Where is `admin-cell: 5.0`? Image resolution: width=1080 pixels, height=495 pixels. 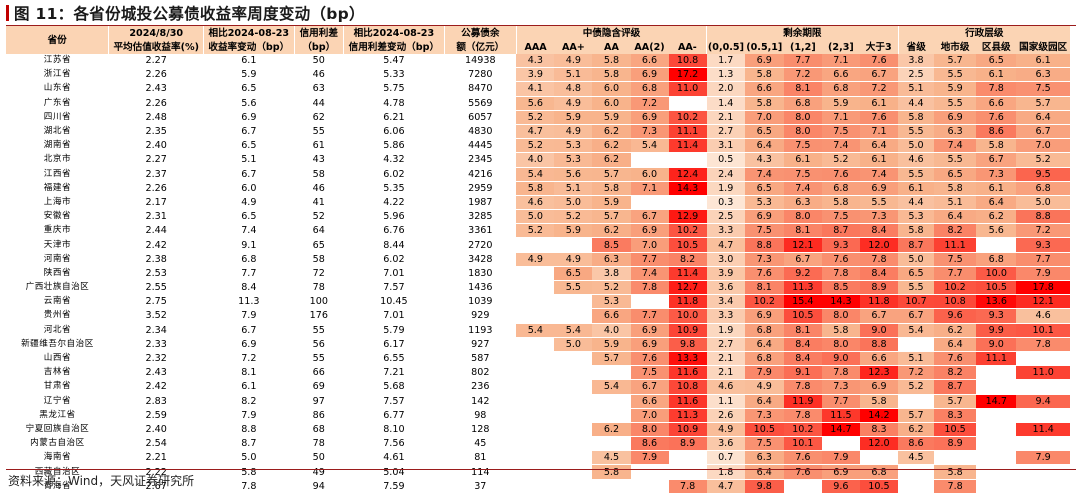
admin-cell: 5.0 is located at coordinates (916, 145).